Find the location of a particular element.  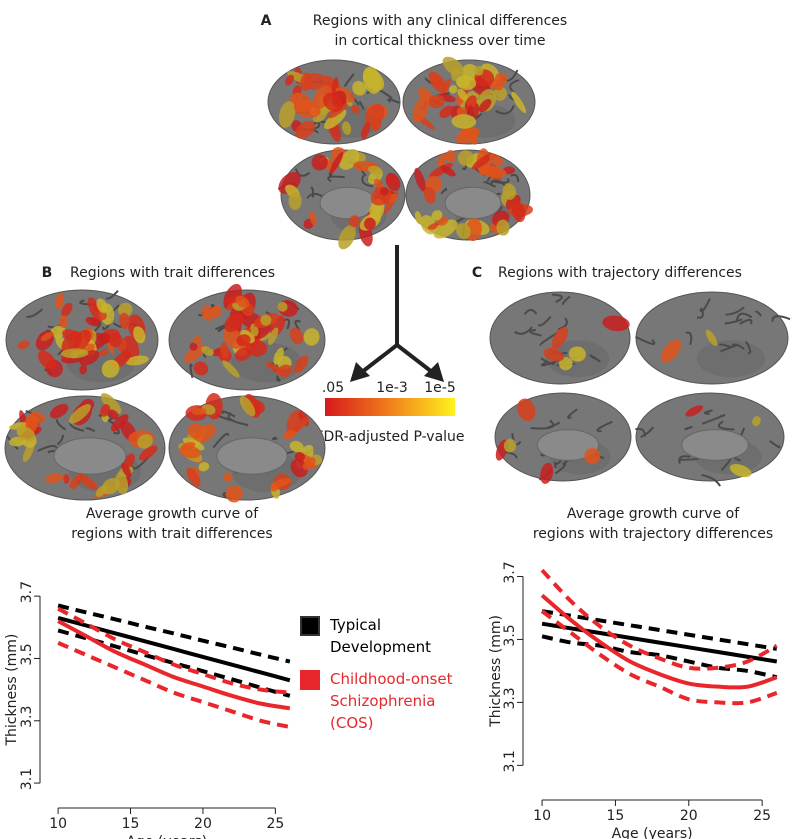

y-axis-label: Thickness (mm) is located at coordinates (12, 690).